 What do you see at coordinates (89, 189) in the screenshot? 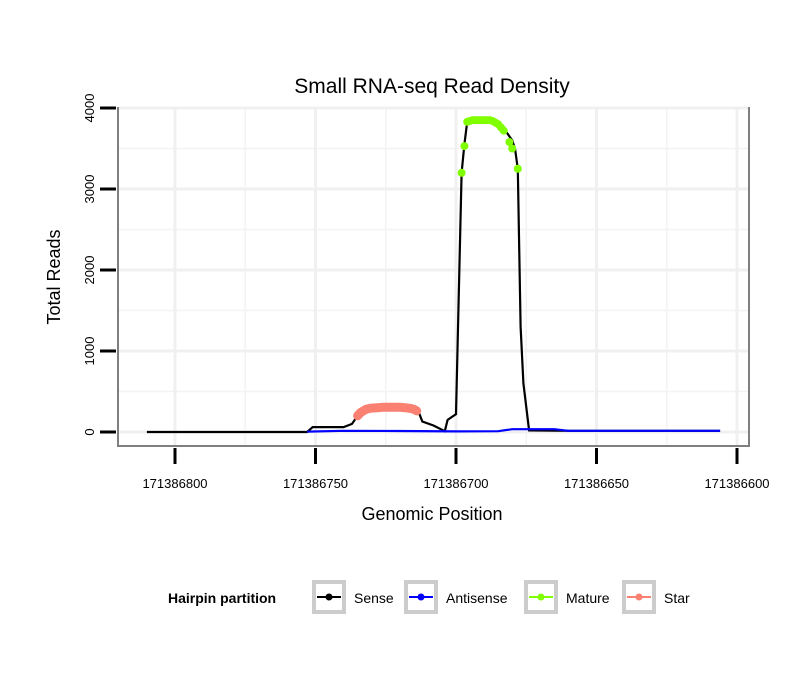
I see `y-tick-label: 3000` at bounding box center [89, 189].